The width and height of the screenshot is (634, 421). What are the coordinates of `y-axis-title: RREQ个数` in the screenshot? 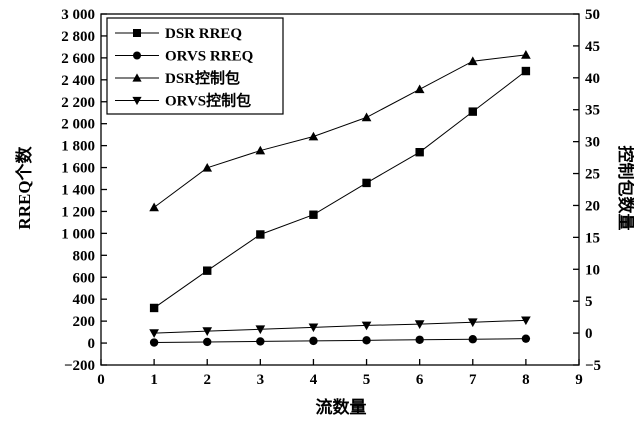 It's located at (24, 187).